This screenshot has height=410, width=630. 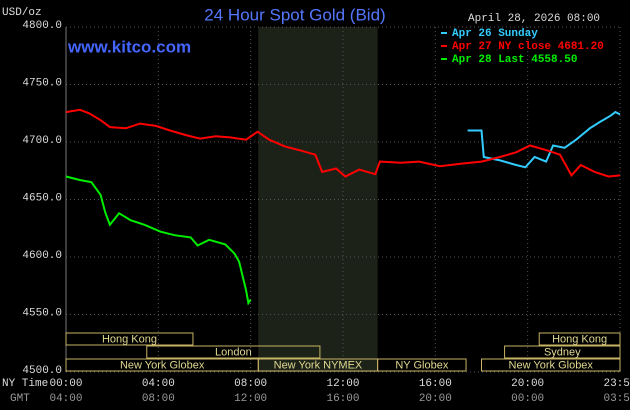 What do you see at coordinates (25, 384) in the screenshot?
I see `x-axis-label: NY Time` at bounding box center [25, 384].